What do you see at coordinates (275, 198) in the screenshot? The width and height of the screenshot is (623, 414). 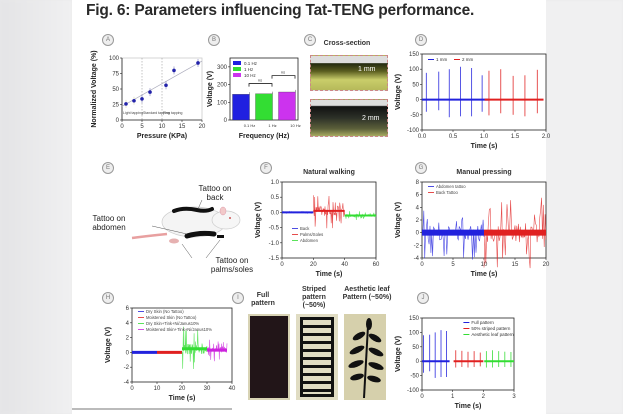 I see `y-tick-label: 0.5` at bounding box center [275, 198].